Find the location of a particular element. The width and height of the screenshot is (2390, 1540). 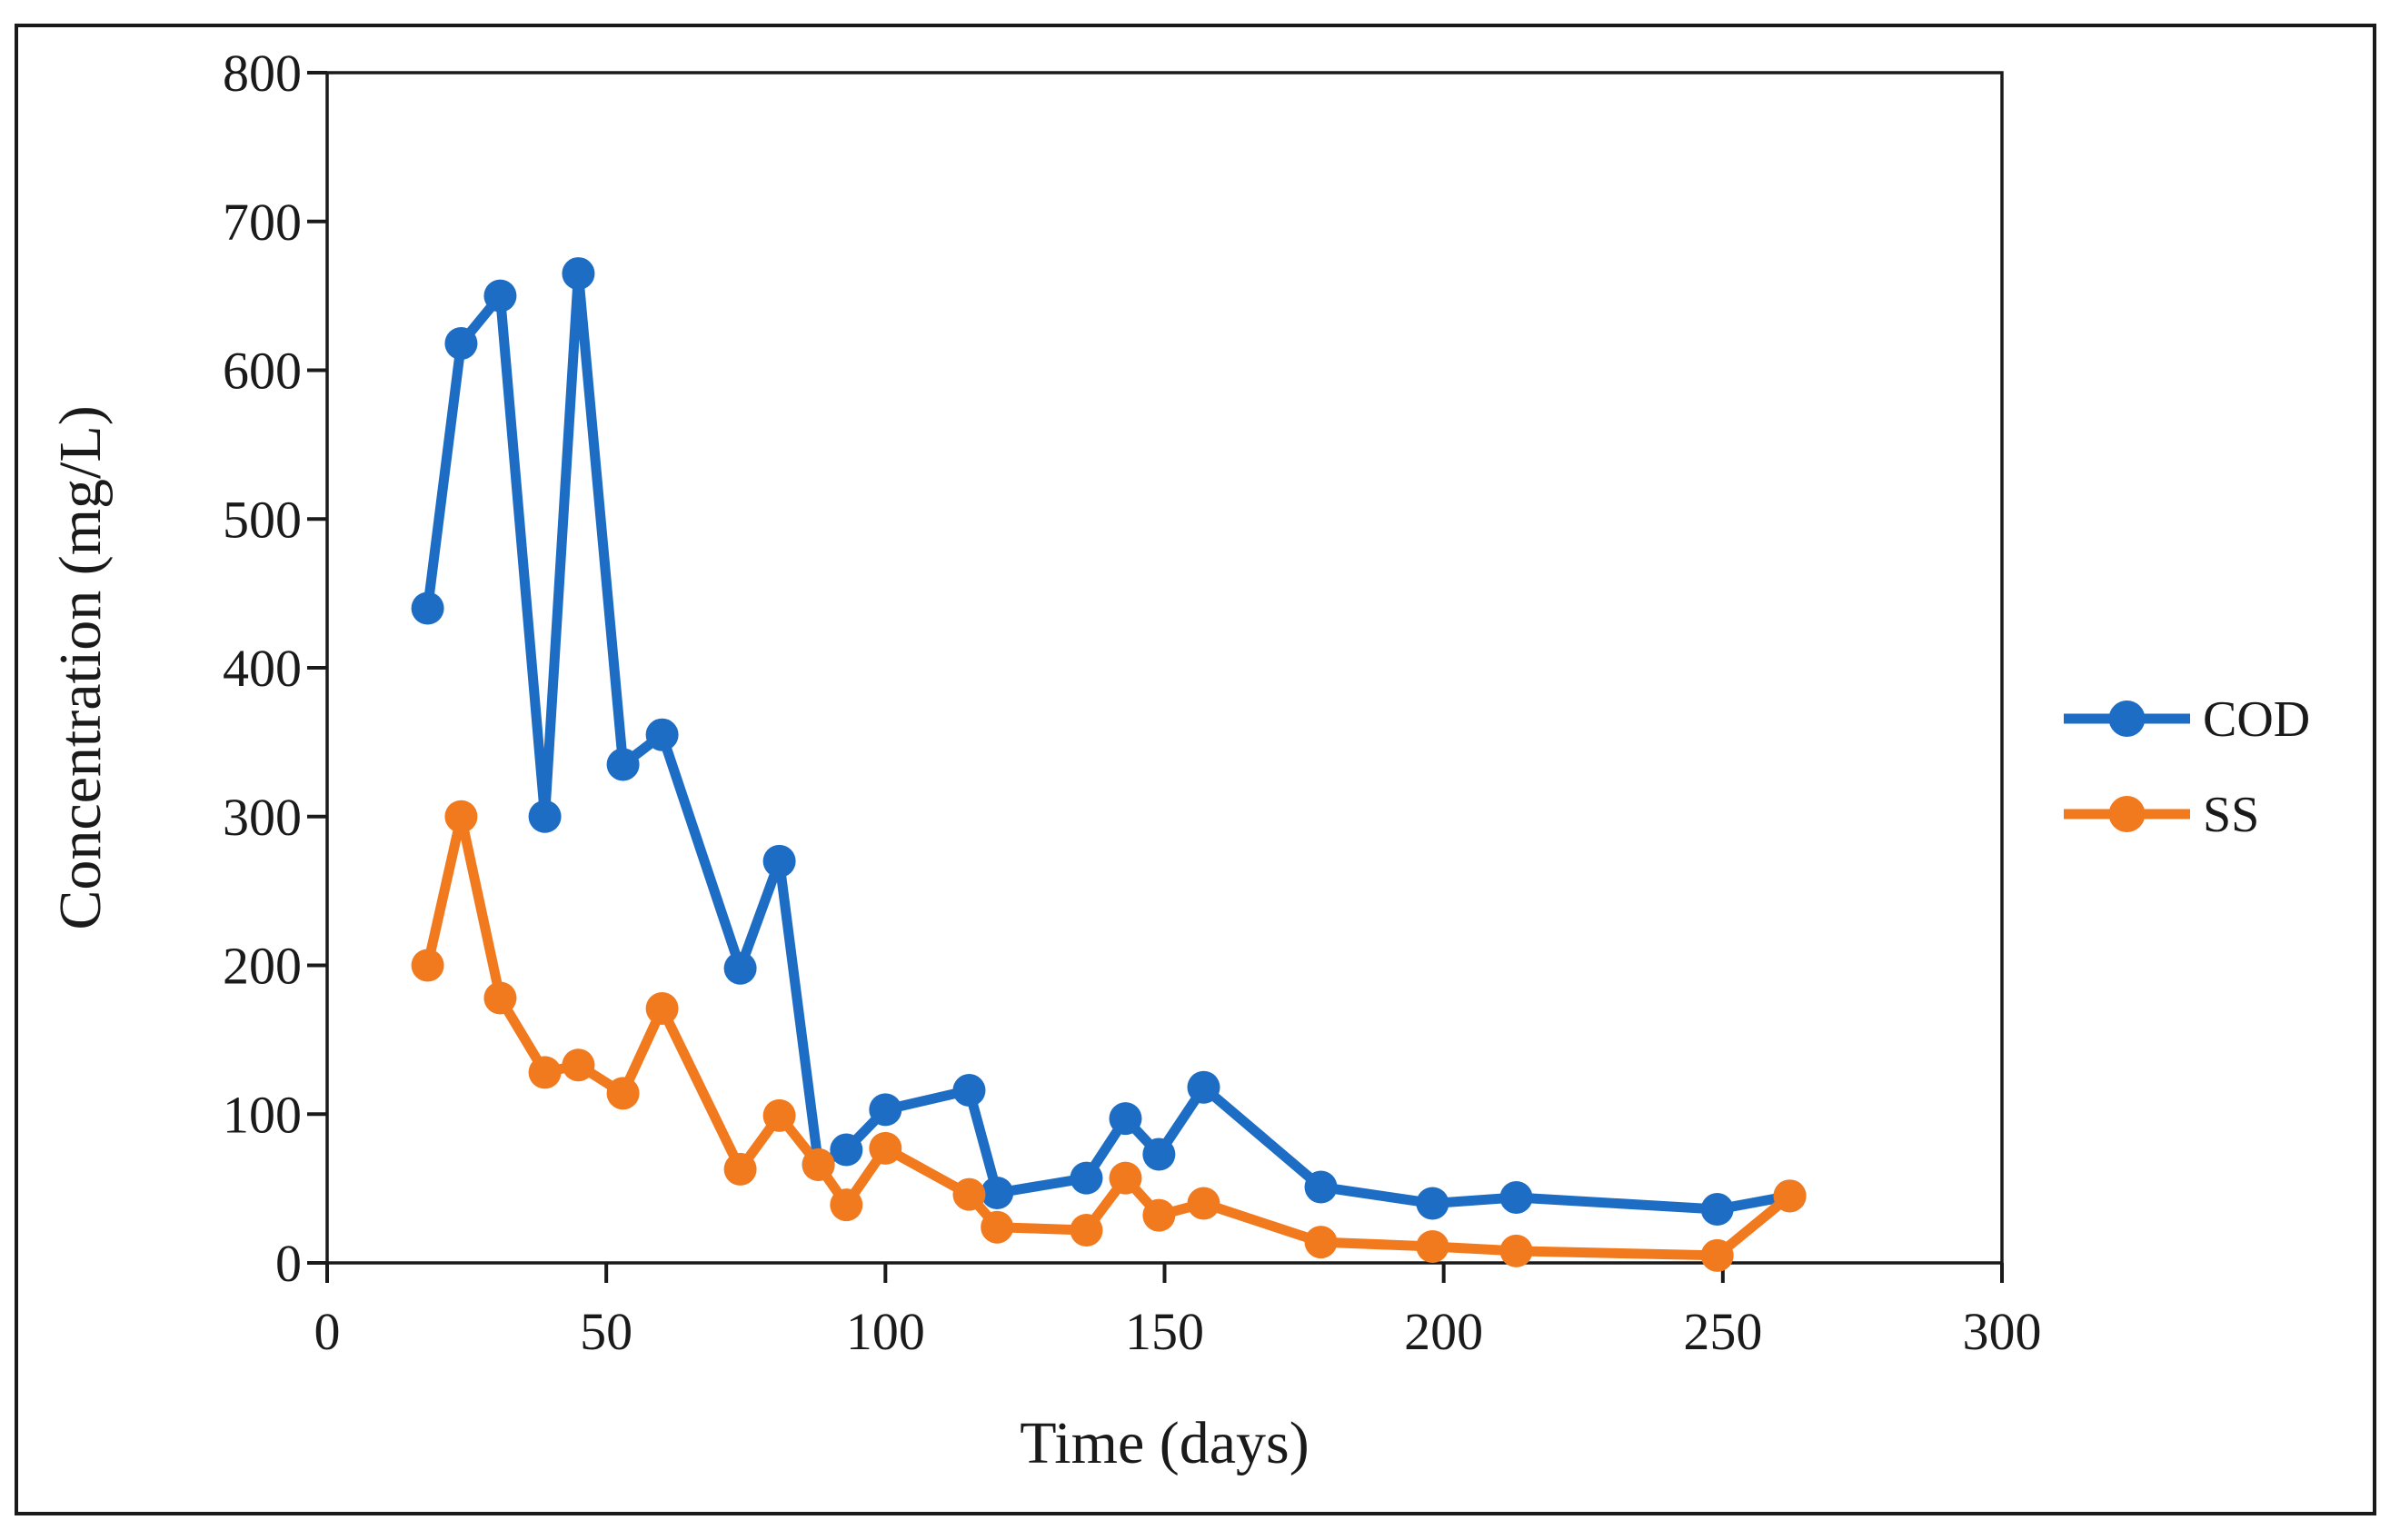

x-axis-tick-label: 150 is located at coordinates (1164, 1331).